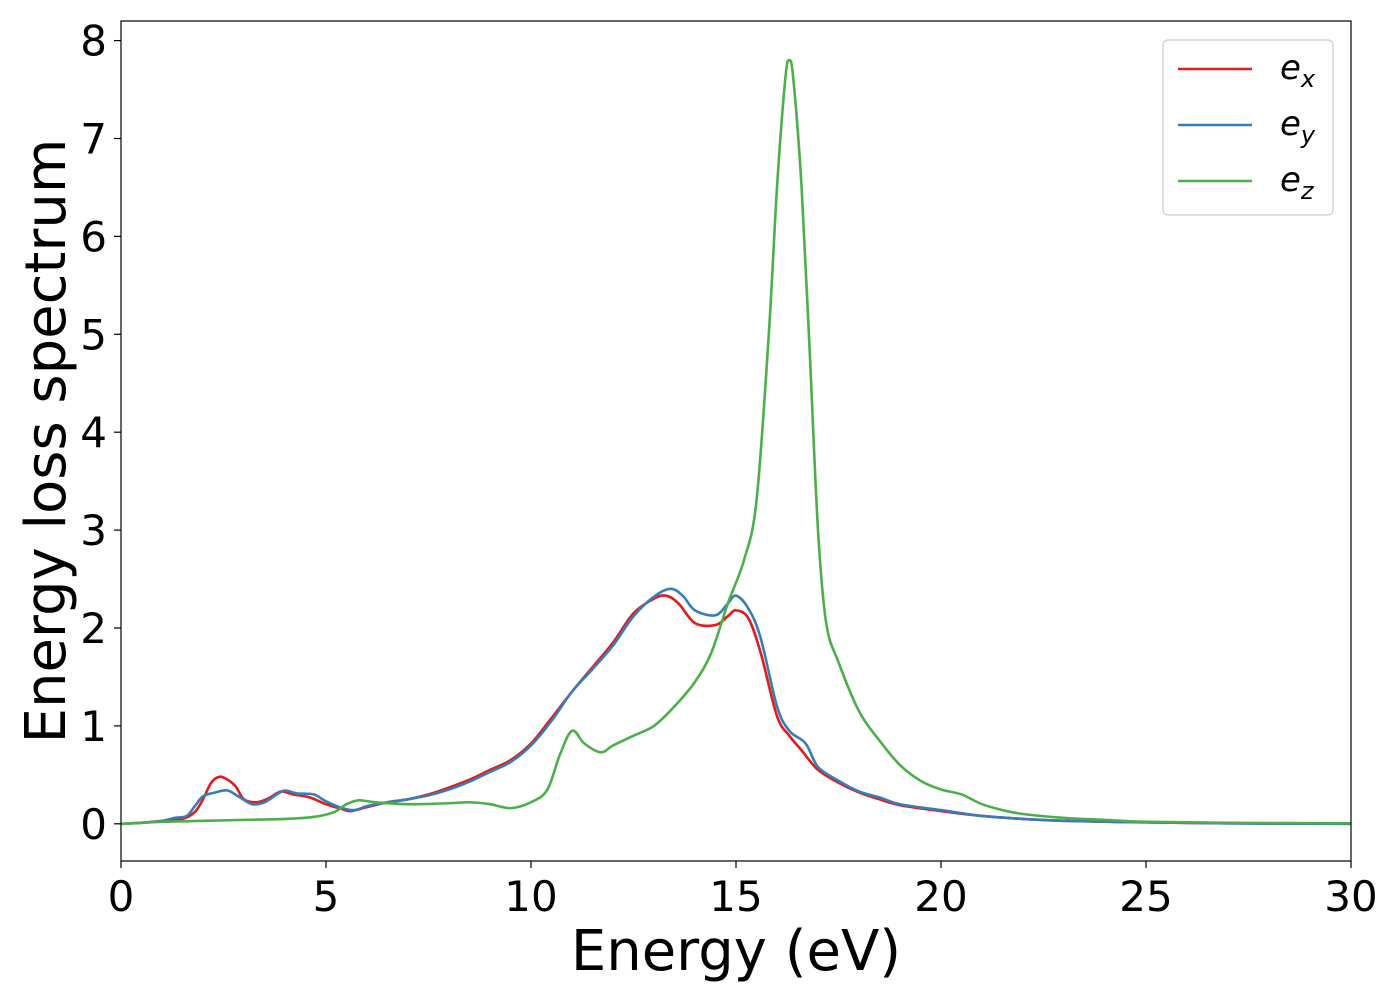  I want to click on y-tick-label: 3, so click(93, 530).